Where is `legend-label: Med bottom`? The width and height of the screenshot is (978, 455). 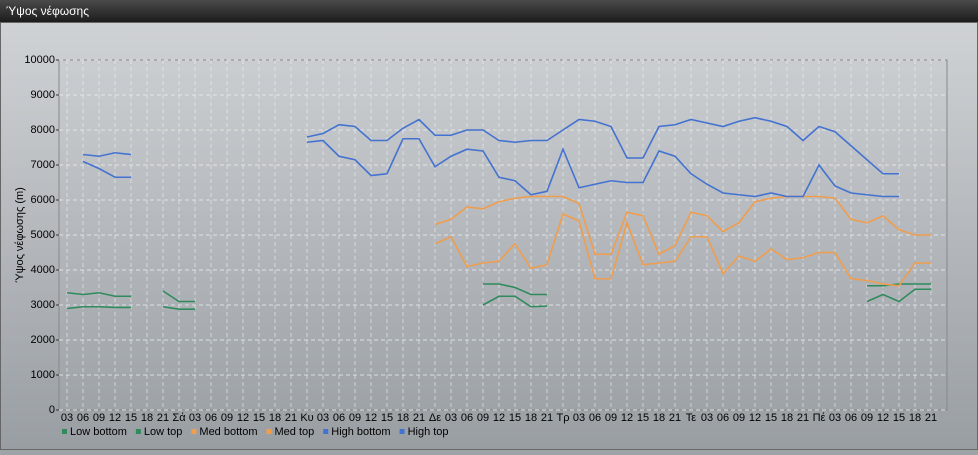
legend-label: Med bottom is located at coordinates (228, 432).